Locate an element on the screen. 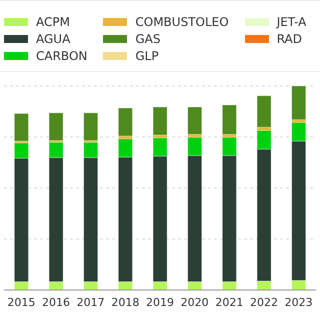 This screenshot has height=320, width=320. x-tick-label: 2022 is located at coordinates (264, 302).